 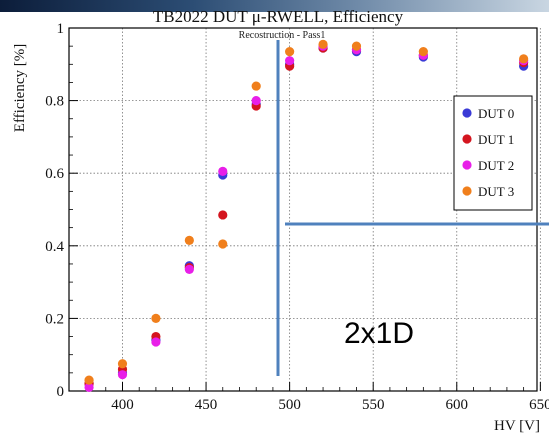 What do you see at coordinates (122, 405) in the screenshot?
I see `x-tick-label: 400` at bounding box center [122, 405].